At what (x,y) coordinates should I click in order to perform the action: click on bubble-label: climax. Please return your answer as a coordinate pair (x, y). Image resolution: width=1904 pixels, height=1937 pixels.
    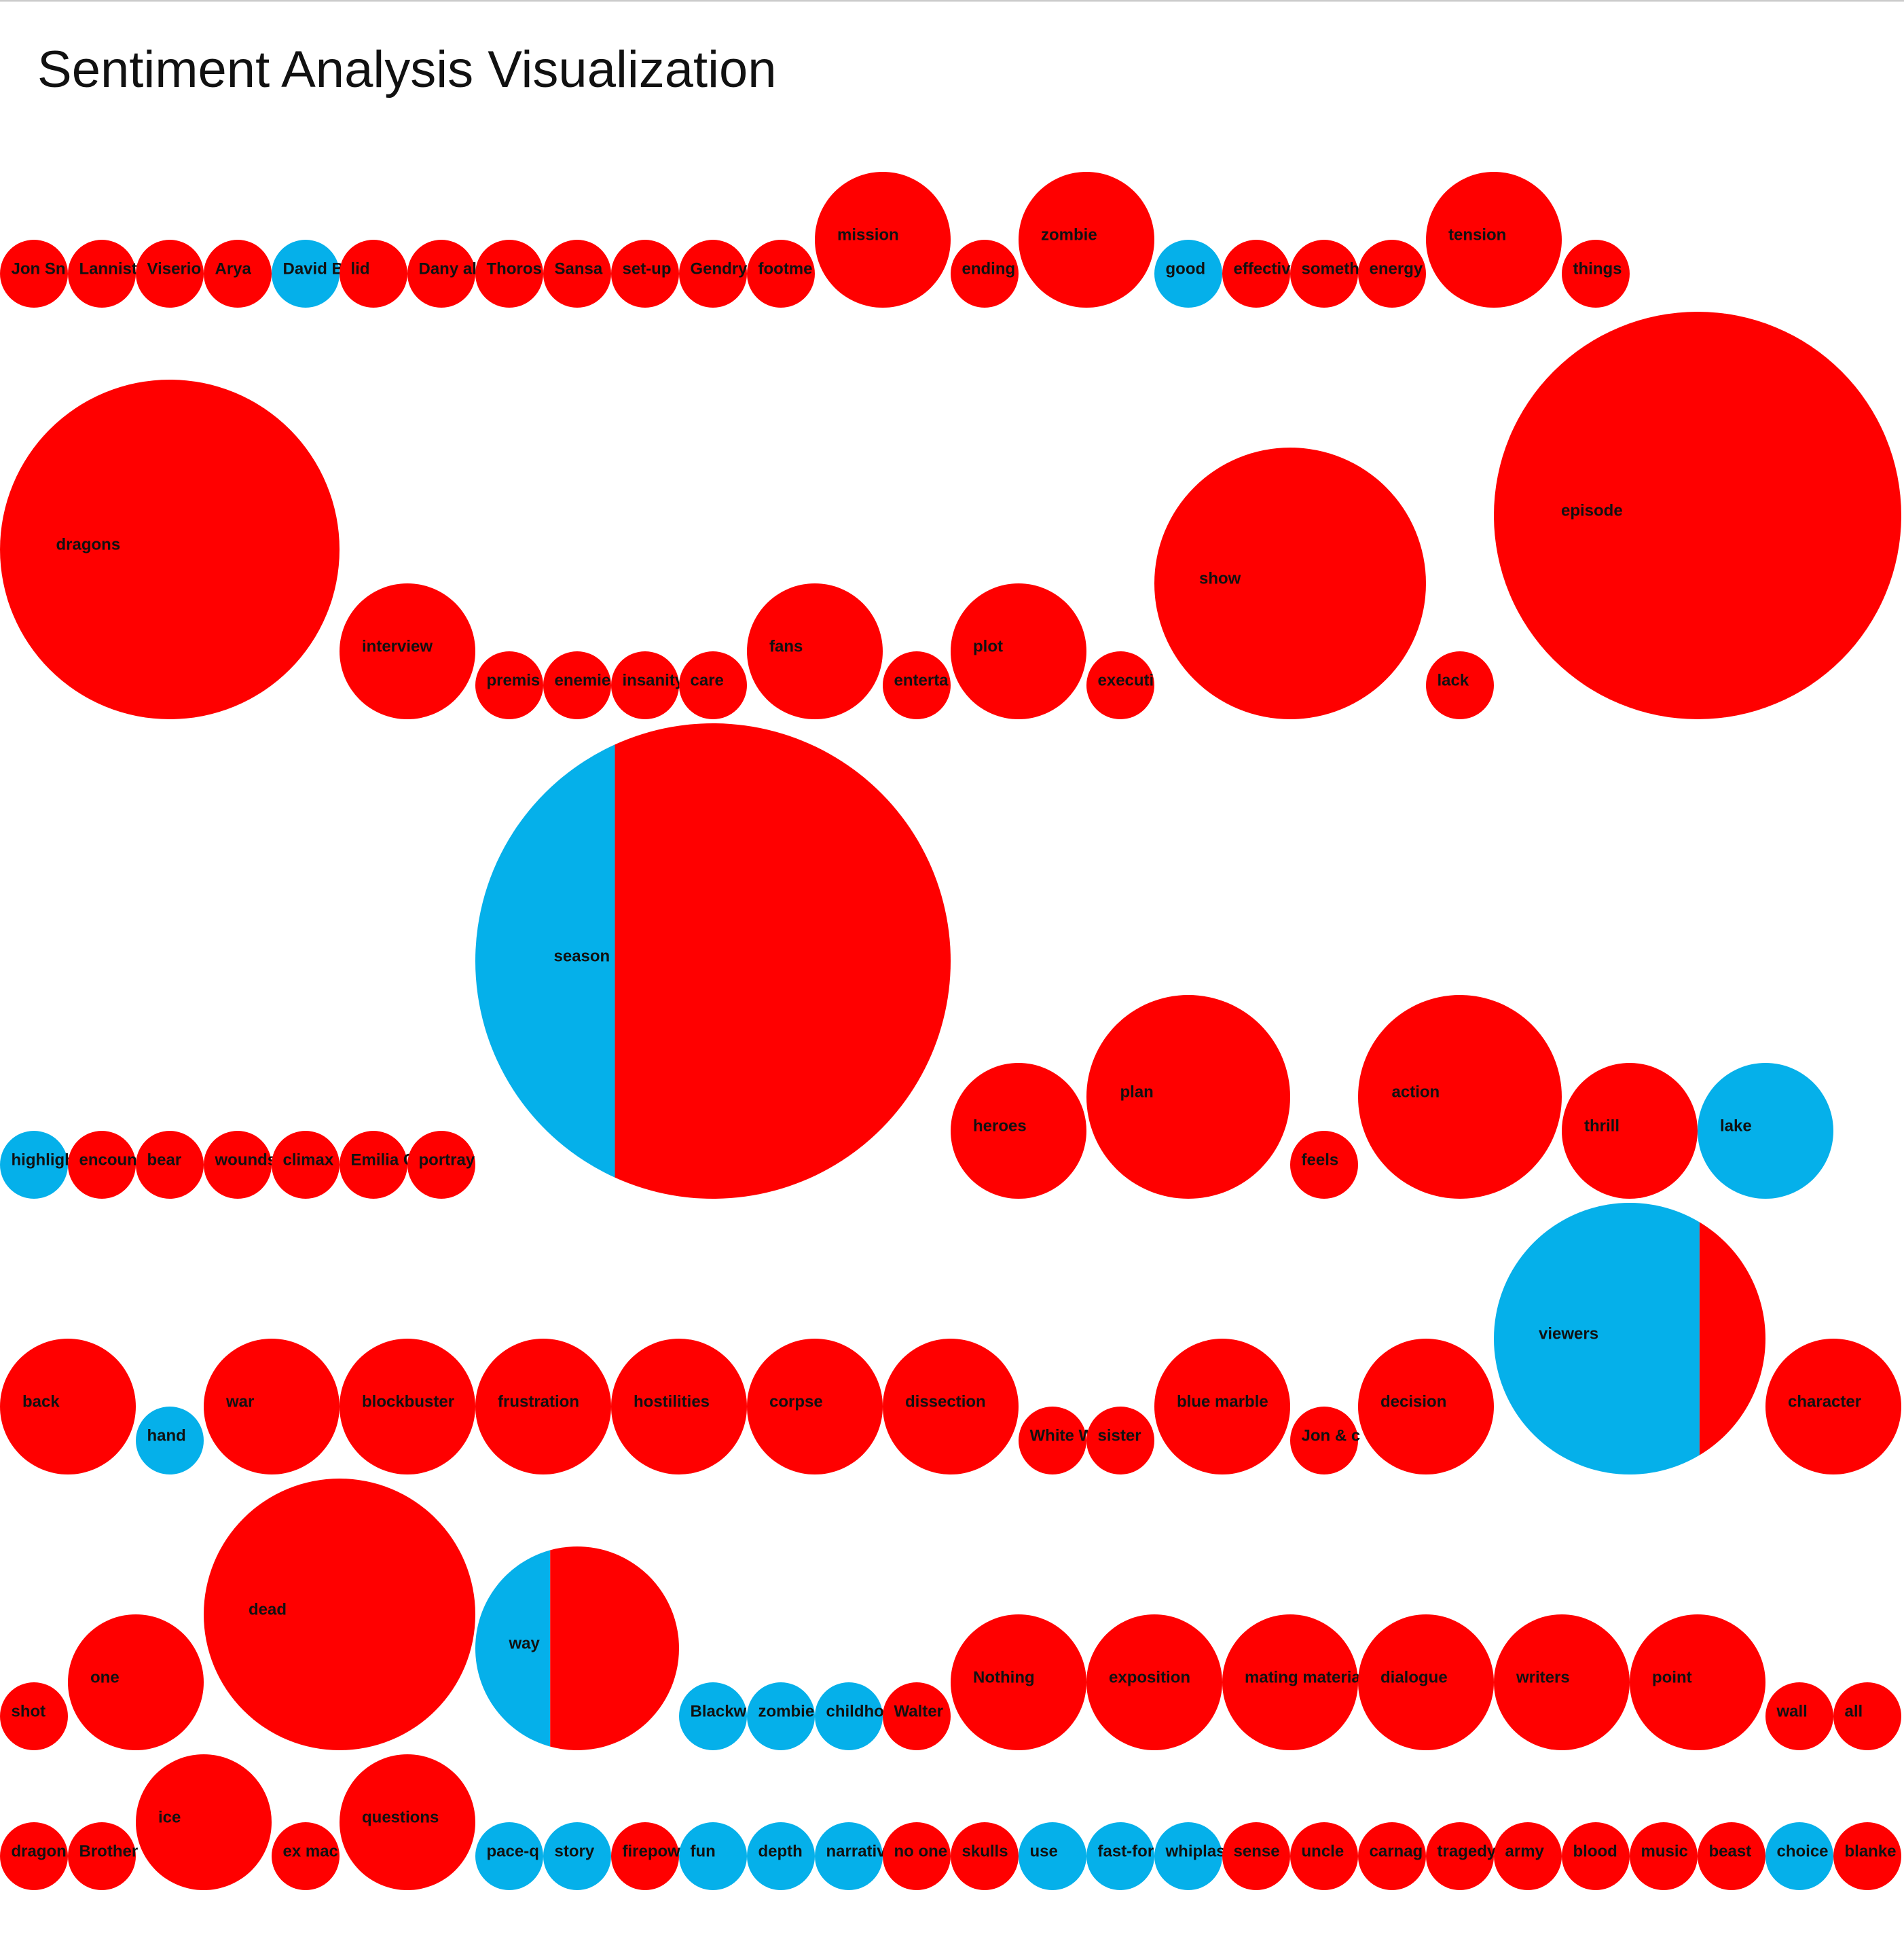
    Looking at the image, I should click on (308, 1160).